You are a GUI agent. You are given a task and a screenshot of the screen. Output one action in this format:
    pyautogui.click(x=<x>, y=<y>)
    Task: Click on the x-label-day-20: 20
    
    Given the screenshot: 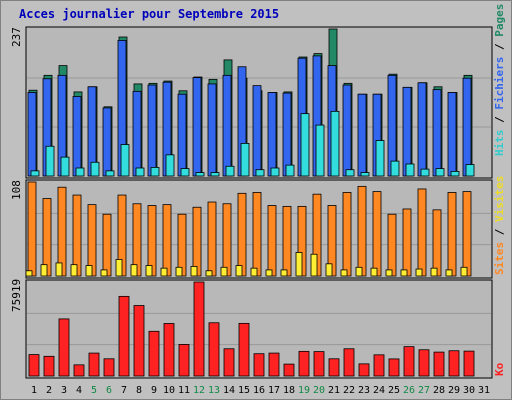 What is the action you would take?
    pyautogui.click(x=319, y=390)
    